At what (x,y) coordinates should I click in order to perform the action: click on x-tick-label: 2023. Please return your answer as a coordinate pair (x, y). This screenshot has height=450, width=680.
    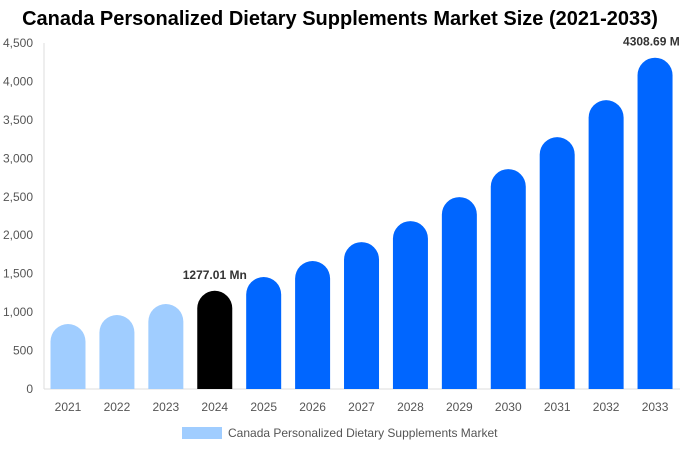
    Looking at the image, I should click on (165, 407).